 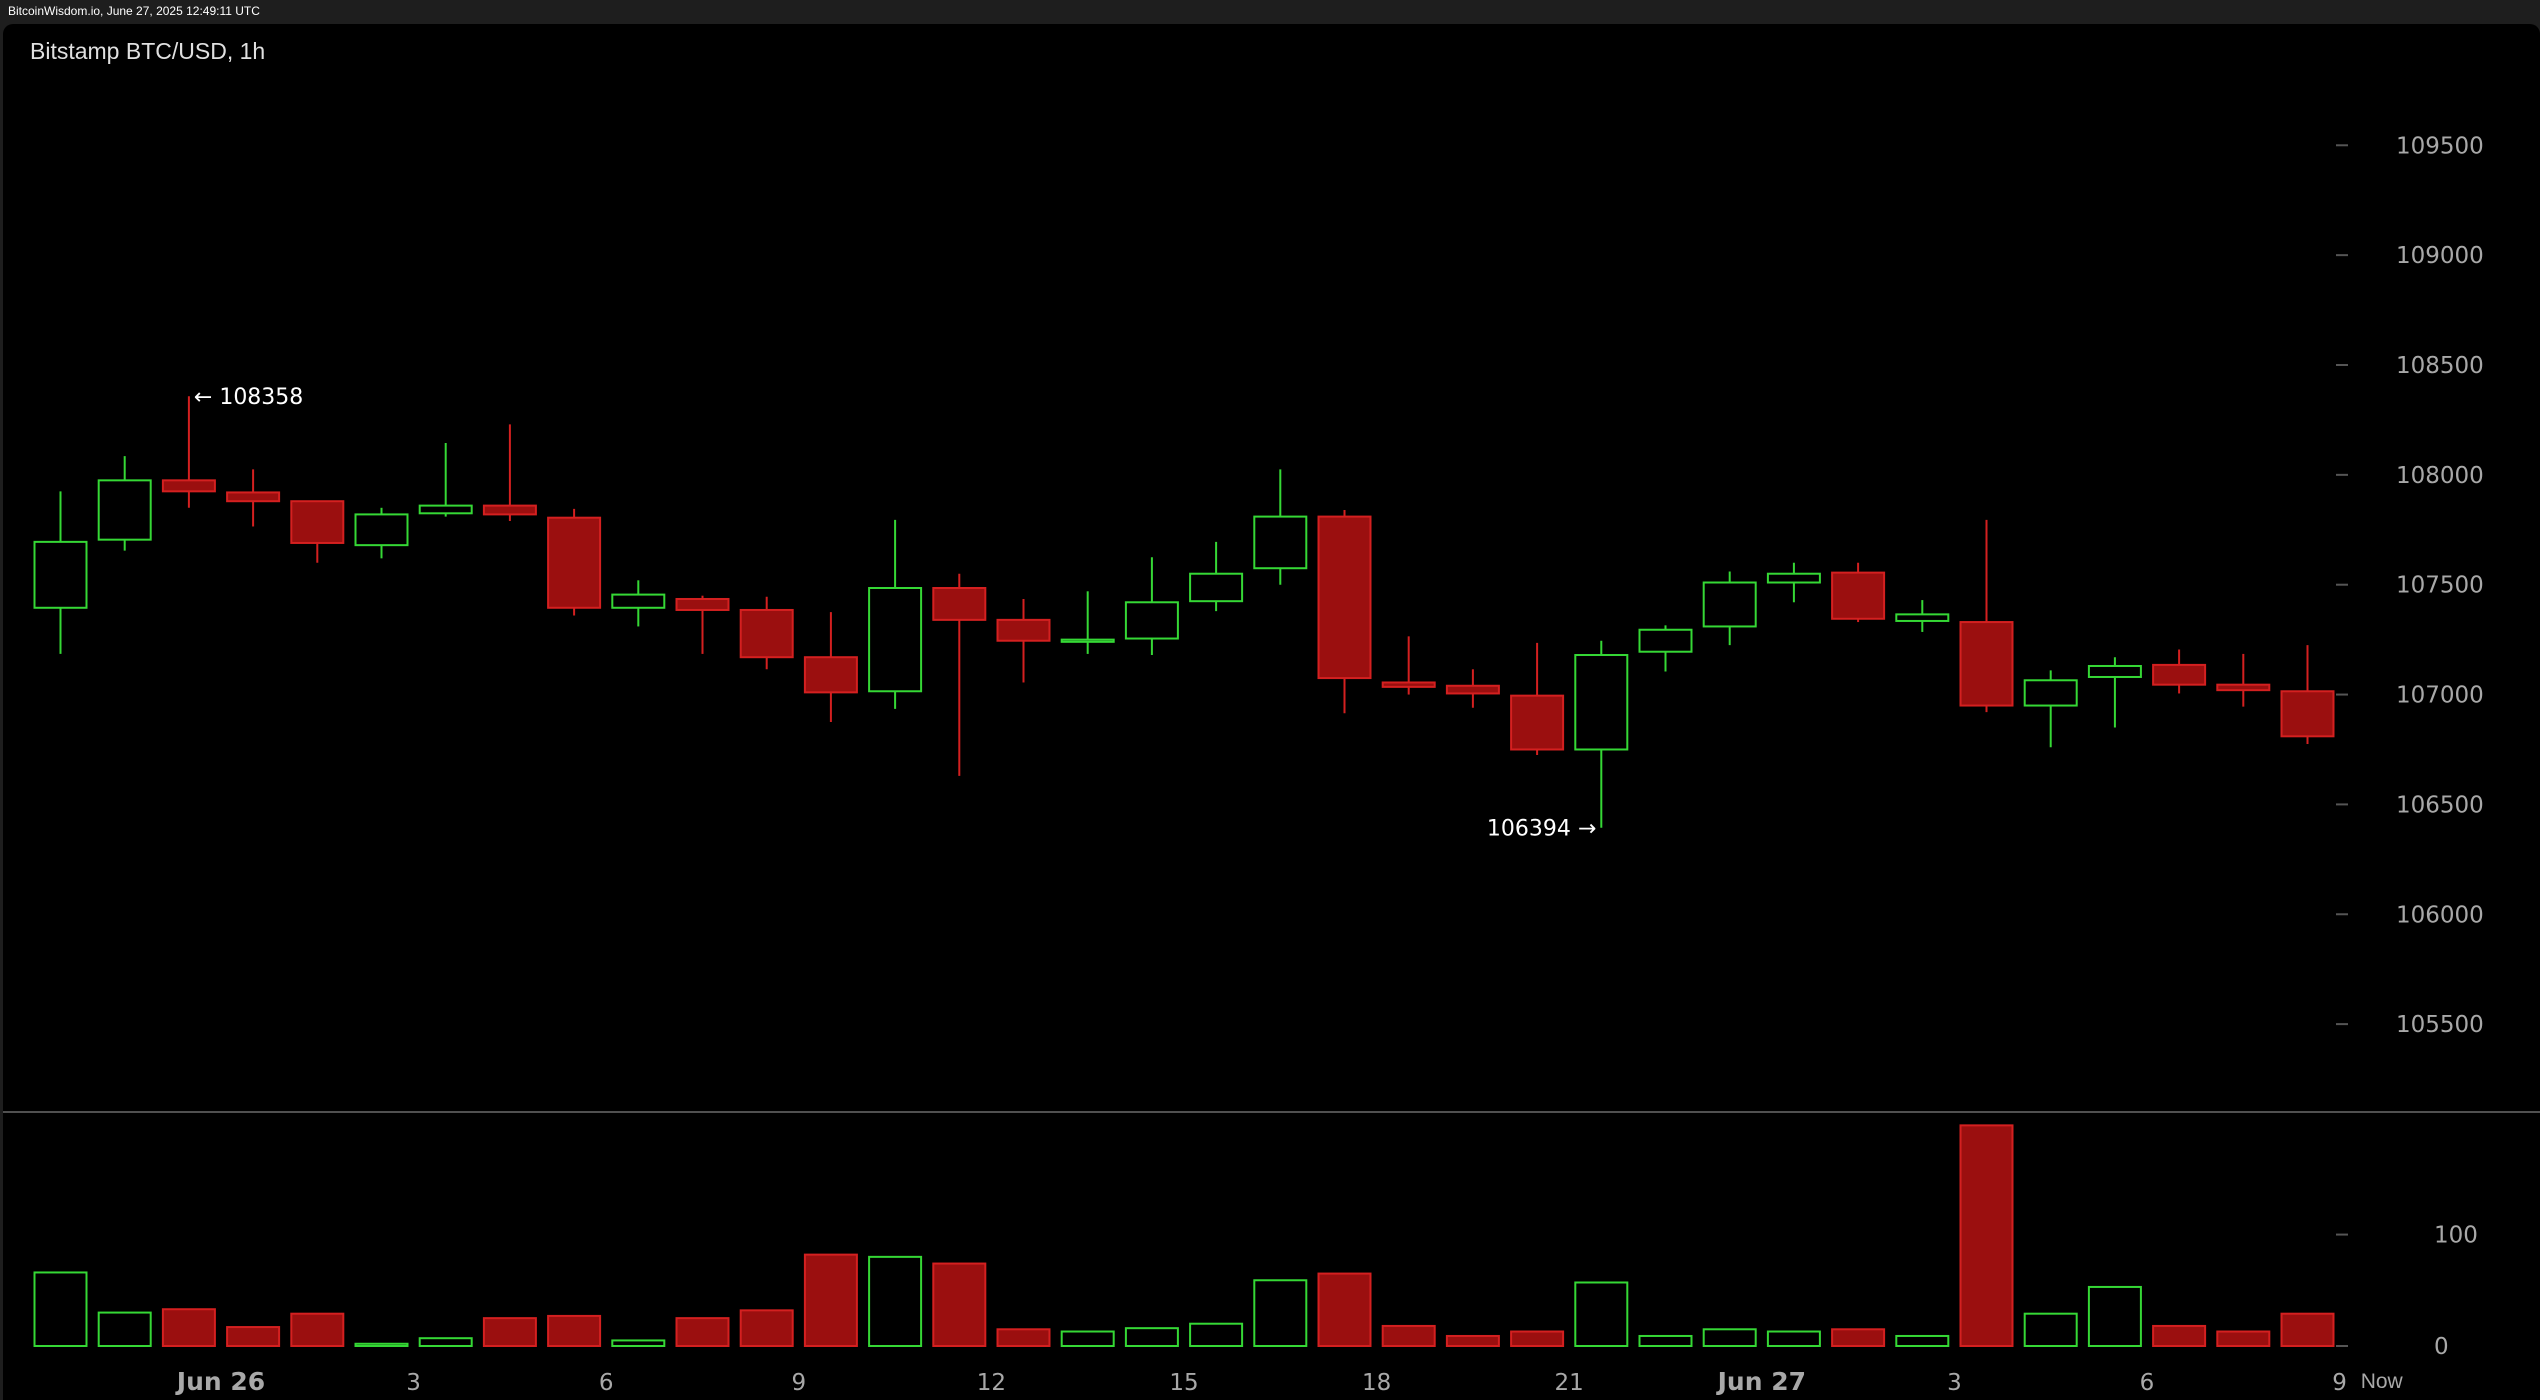 What do you see at coordinates (2440, 476) in the screenshot?
I see `price-tick-label: 108000` at bounding box center [2440, 476].